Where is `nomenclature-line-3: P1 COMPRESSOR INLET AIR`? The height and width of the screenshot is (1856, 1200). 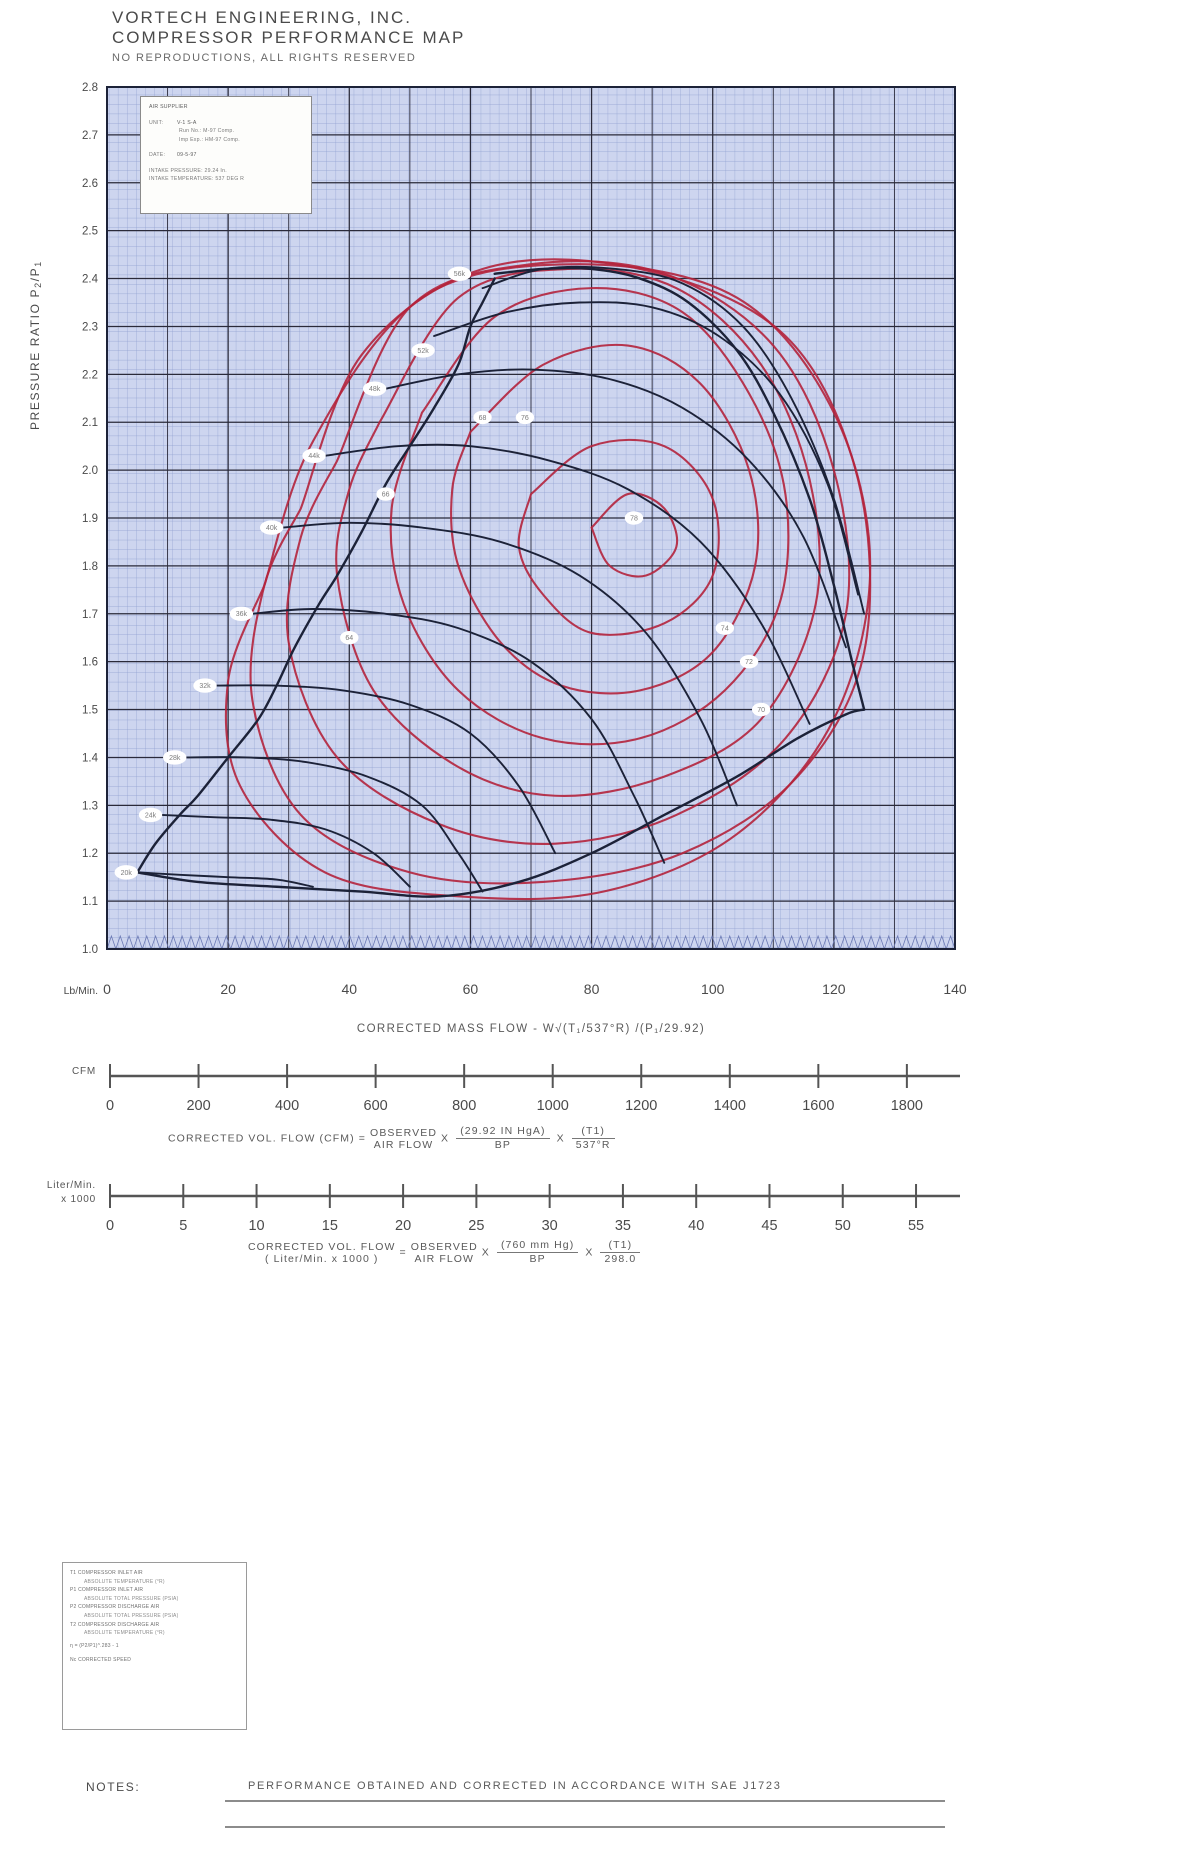 nomenclature-line-3: P1 COMPRESSOR INLET AIR is located at coordinates (107, 1590).